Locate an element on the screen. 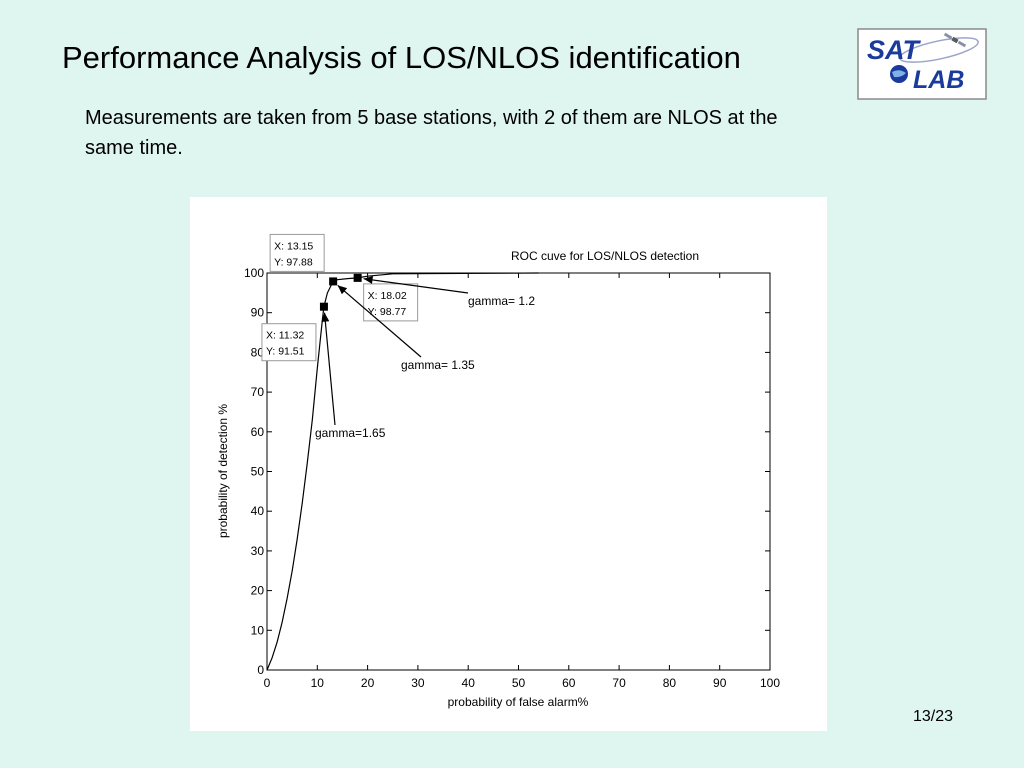 The width and height of the screenshot is (1024, 768). chart-title: ROC cuve for LOS/NLOS detection is located at coordinates (605, 256).